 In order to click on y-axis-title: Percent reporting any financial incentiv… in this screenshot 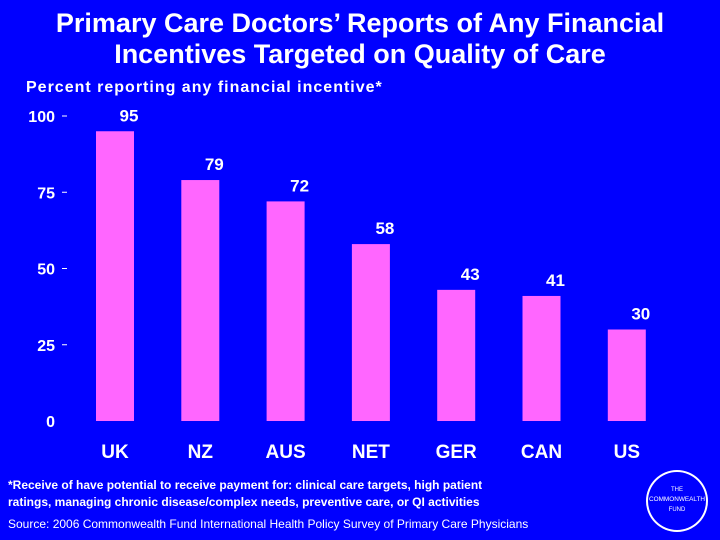, I will do `click(204, 87)`.